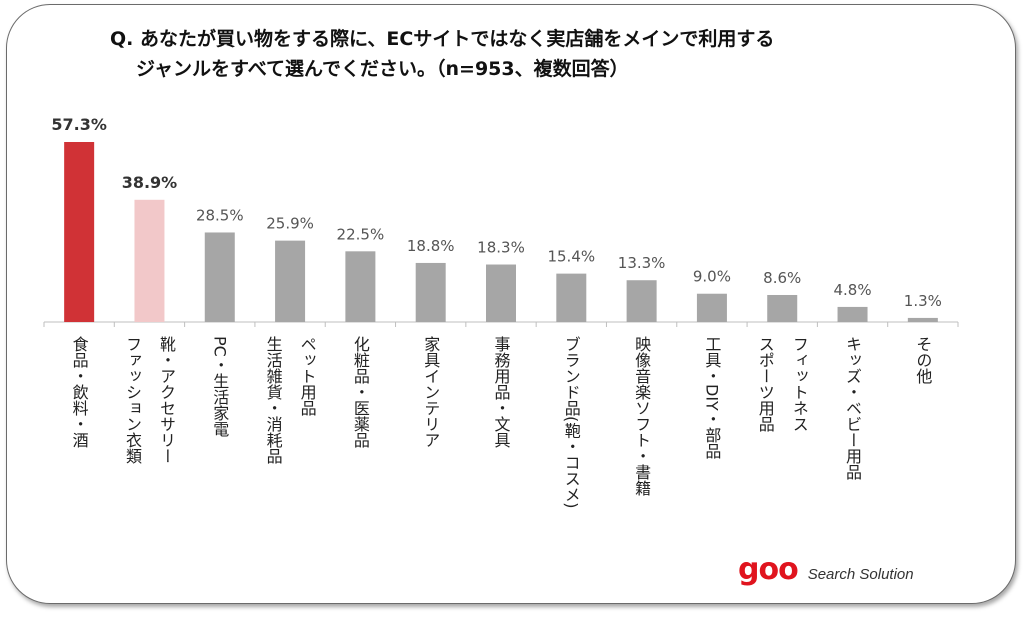 The image size is (1024, 620). Describe the element at coordinates (923, 301) in the screenshot. I see `data-label-13: 1.3%` at that location.